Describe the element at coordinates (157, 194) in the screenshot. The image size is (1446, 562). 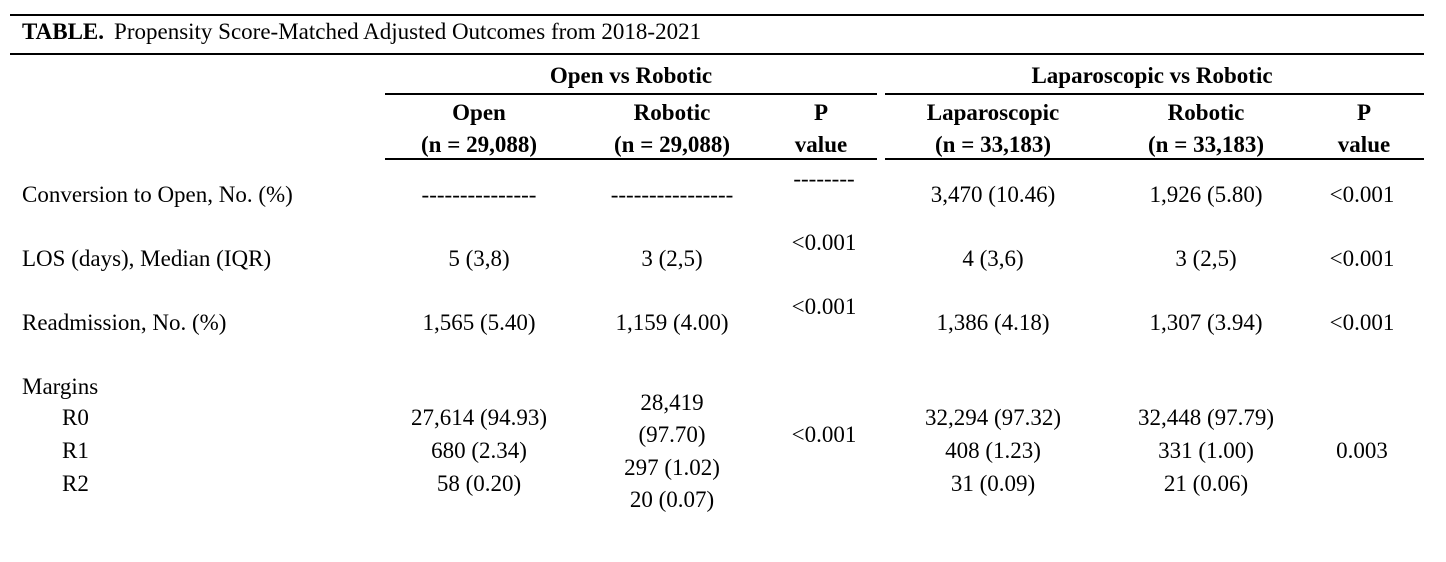
I see `row-label-conversion: Conversion to Open, No. (%)` at that location.